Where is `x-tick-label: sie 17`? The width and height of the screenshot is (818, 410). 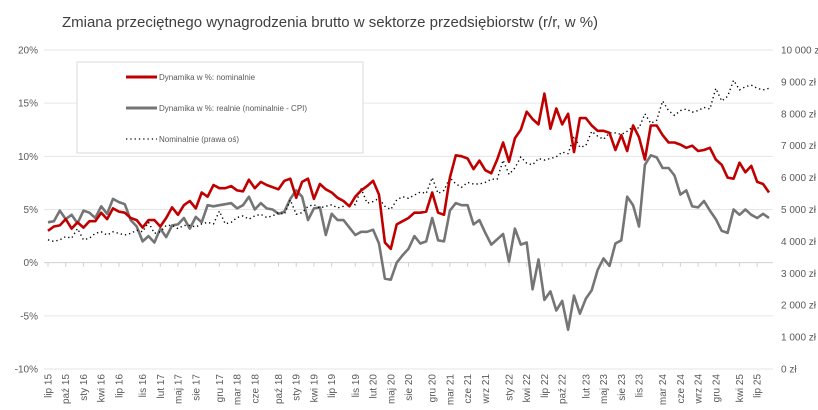 x-tick-label: sie 17 is located at coordinates (196, 387).